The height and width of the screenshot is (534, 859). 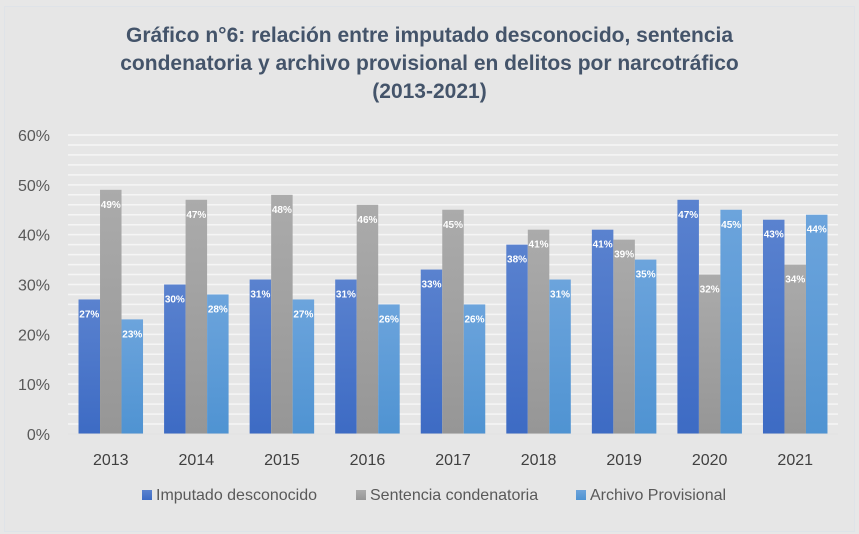 I want to click on y-tick-label: 40%, so click(x=34, y=236).